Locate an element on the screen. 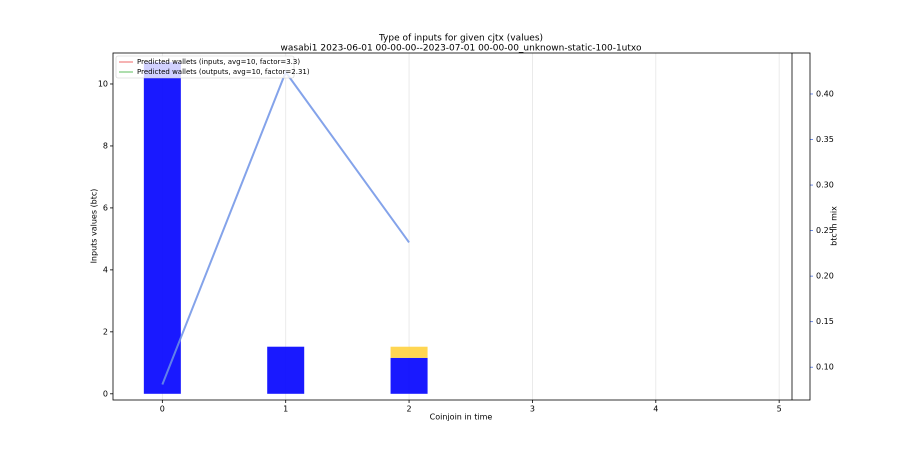 This screenshot has width=900, height=450. y2-tick-label: 0.10 is located at coordinates (825, 367).